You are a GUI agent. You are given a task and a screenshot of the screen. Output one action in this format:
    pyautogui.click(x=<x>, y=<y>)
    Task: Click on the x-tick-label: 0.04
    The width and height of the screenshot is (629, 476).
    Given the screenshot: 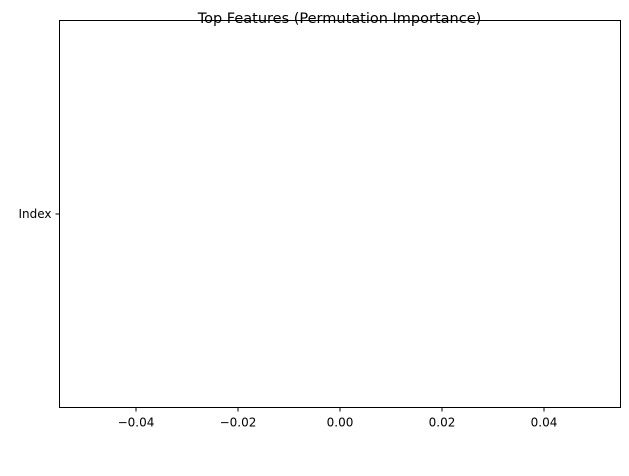 What is the action you would take?
    pyautogui.click(x=544, y=423)
    